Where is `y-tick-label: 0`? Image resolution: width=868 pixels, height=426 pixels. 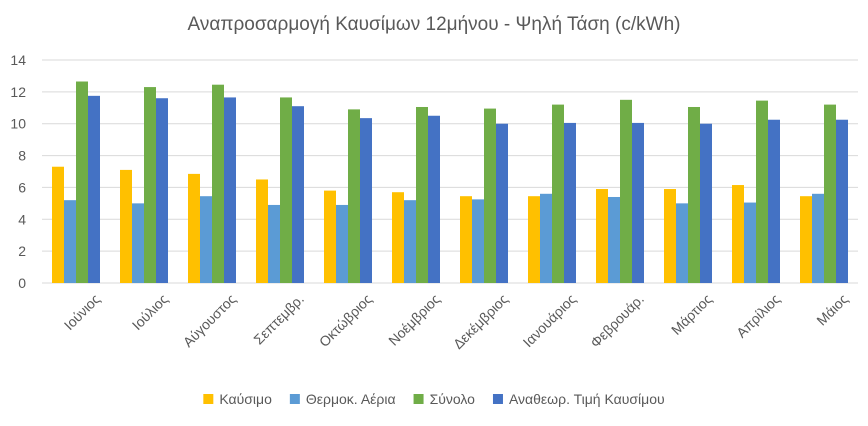 y-tick-label: 0 is located at coordinates (22, 283).